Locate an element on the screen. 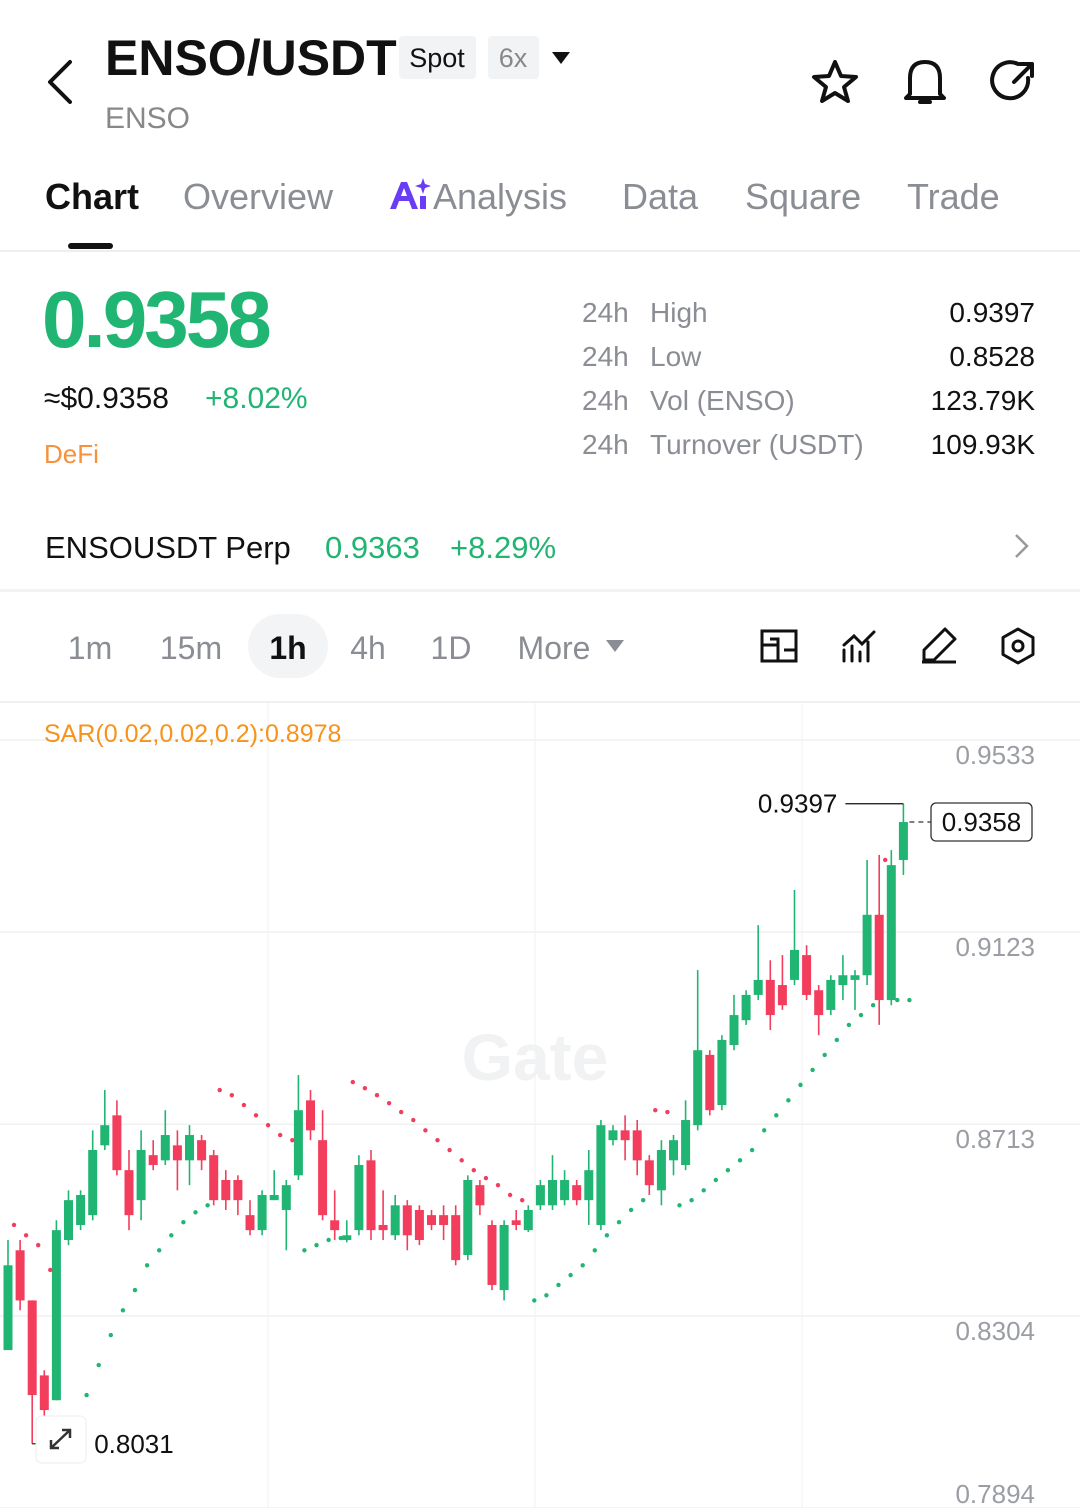 This screenshot has width=1080, height=1508. last-price-box is located at coordinates (981, 822).